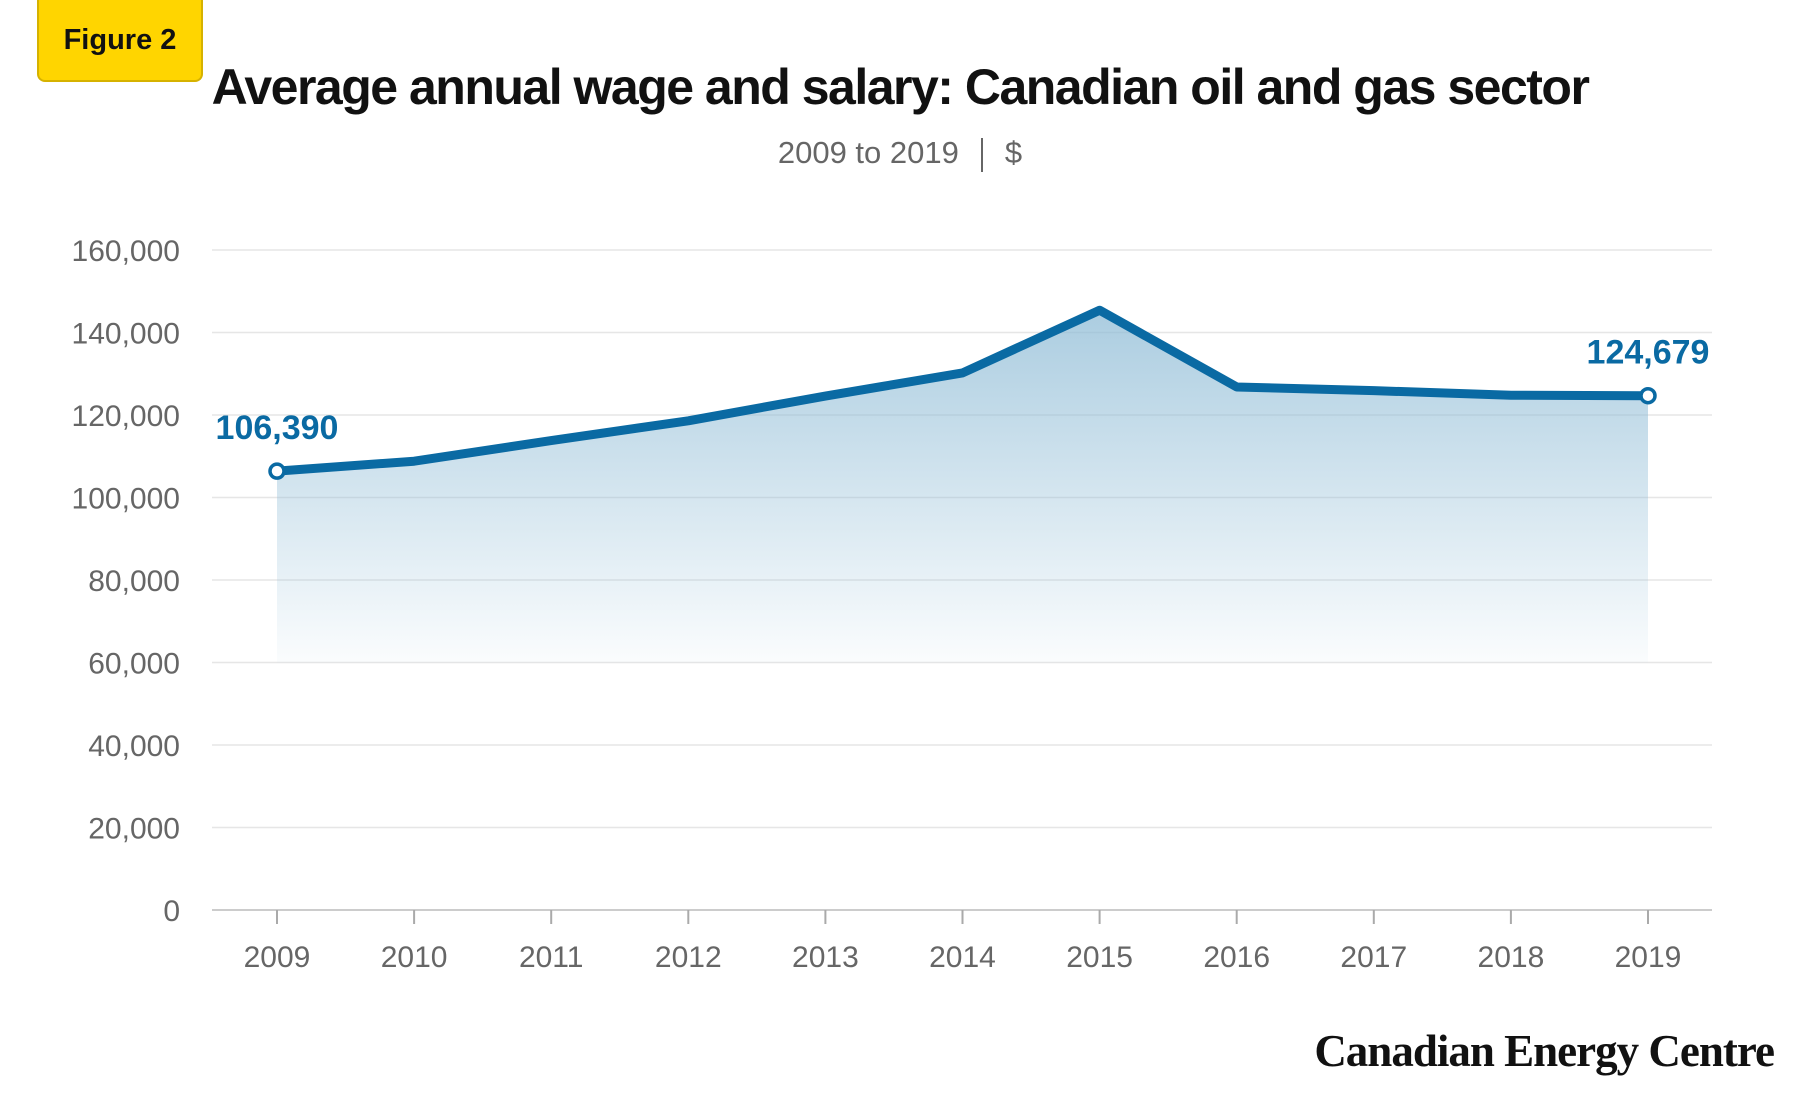 The image size is (1800, 1100). Describe the element at coordinates (825, 957) in the screenshot. I see `x-tick-label: 2013` at that location.